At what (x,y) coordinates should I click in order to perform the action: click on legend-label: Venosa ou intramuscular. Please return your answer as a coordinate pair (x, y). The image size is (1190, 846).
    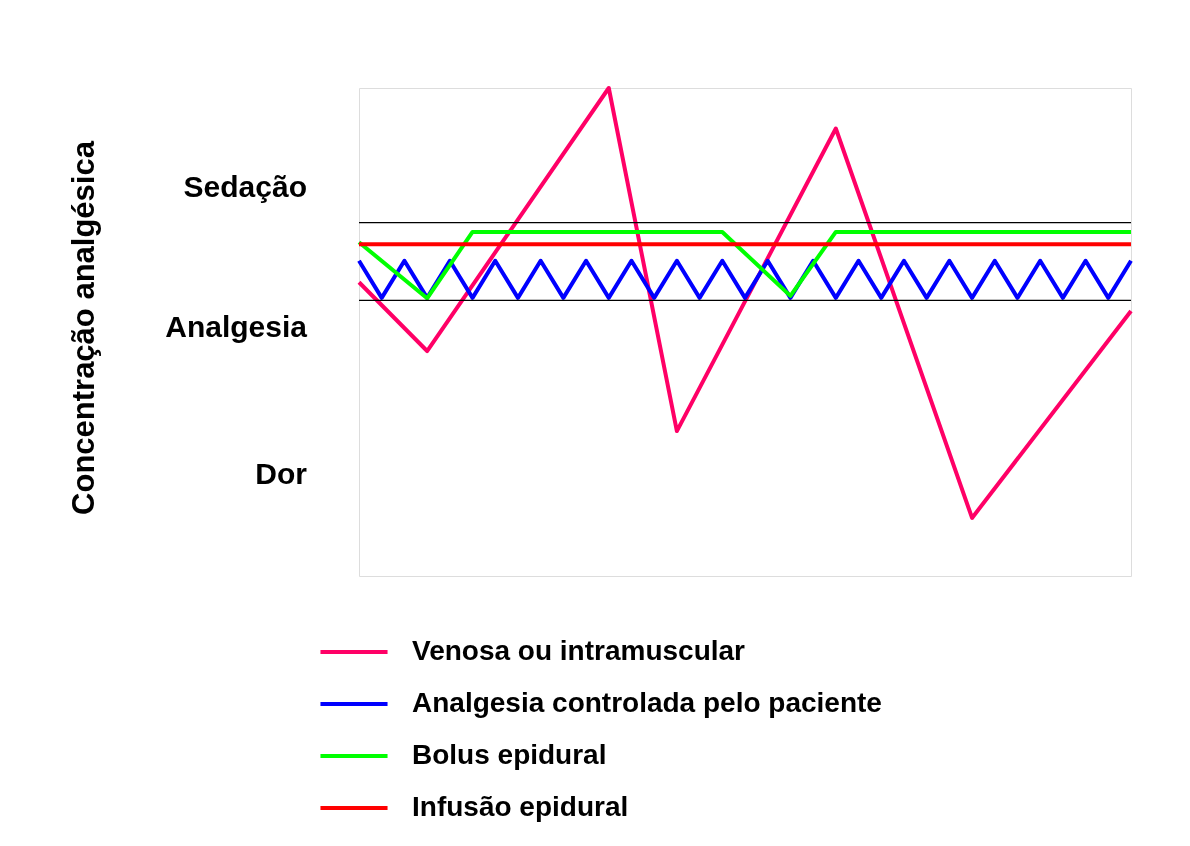
    Looking at the image, I should click on (579, 650).